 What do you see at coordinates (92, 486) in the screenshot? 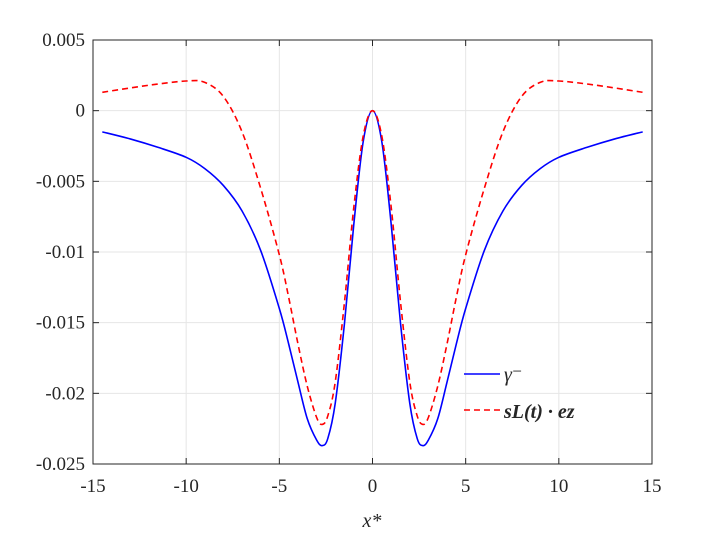
I see `x-tick-label: -15` at bounding box center [92, 486].